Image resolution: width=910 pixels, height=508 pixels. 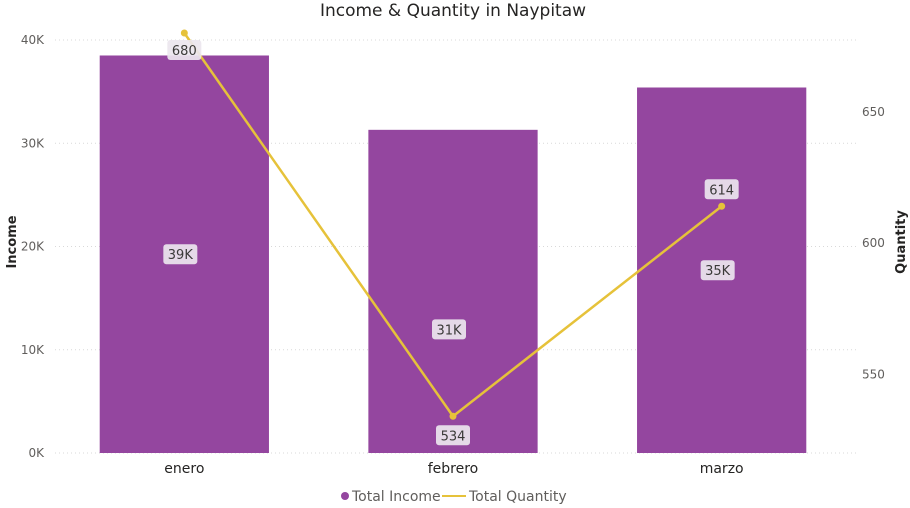 I want to click on category-axis: enero febrero marzo, so click(x=453, y=469).